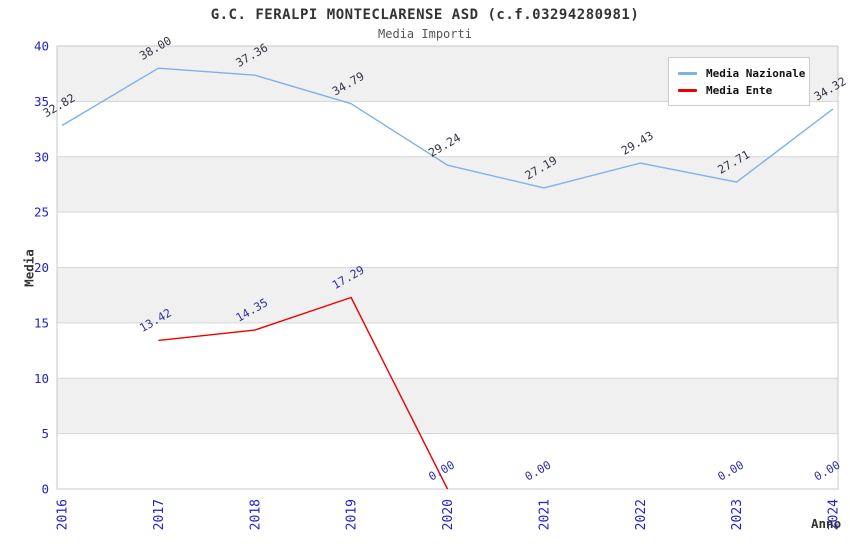  I want to click on y-tick-label: 35, so click(41, 101).